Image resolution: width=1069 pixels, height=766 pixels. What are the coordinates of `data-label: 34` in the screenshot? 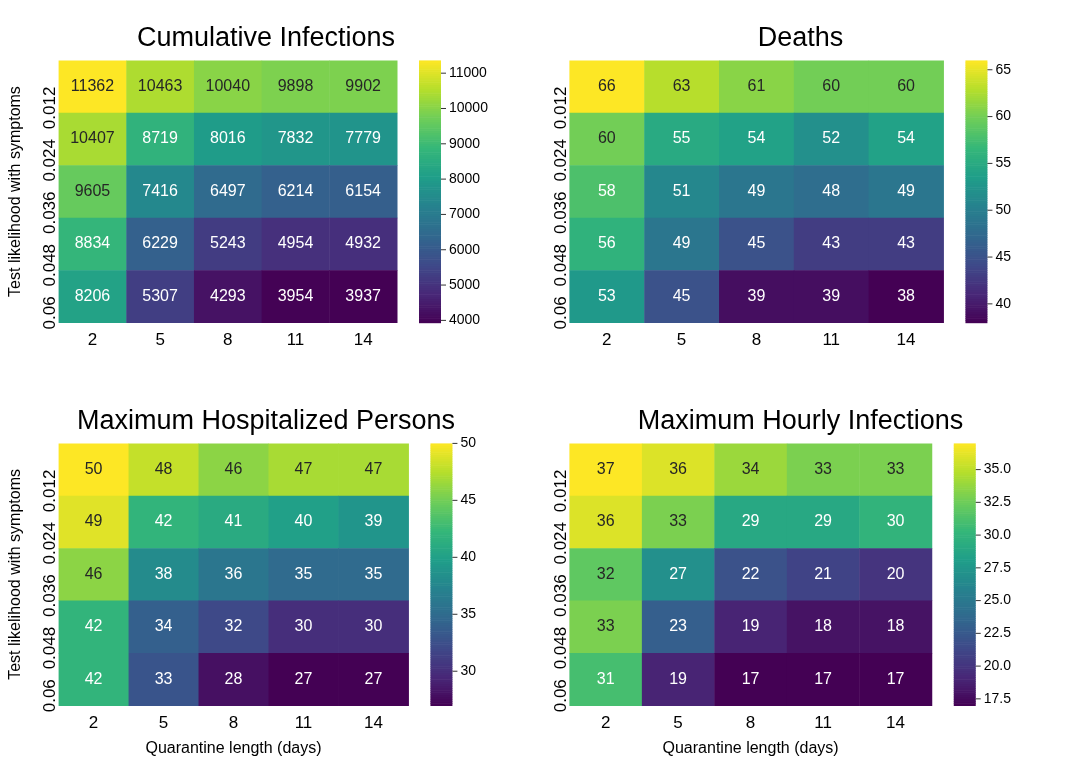 It's located at (750, 469).